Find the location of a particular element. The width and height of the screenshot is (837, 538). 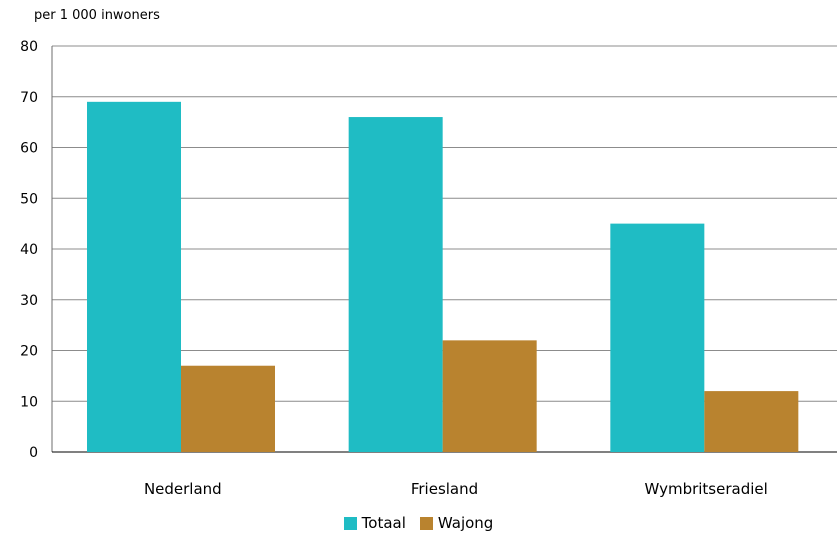

bar-wajong-nederland is located at coordinates (228, 408).